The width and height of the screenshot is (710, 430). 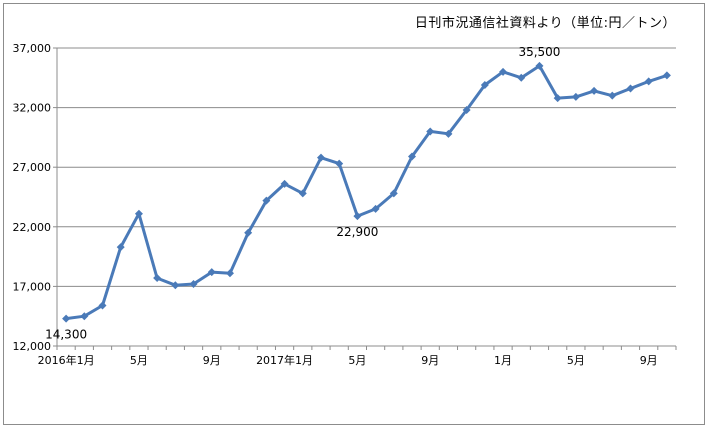 What do you see at coordinates (66, 360) in the screenshot?
I see `x-tick-label: 2016年1月` at bounding box center [66, 360].